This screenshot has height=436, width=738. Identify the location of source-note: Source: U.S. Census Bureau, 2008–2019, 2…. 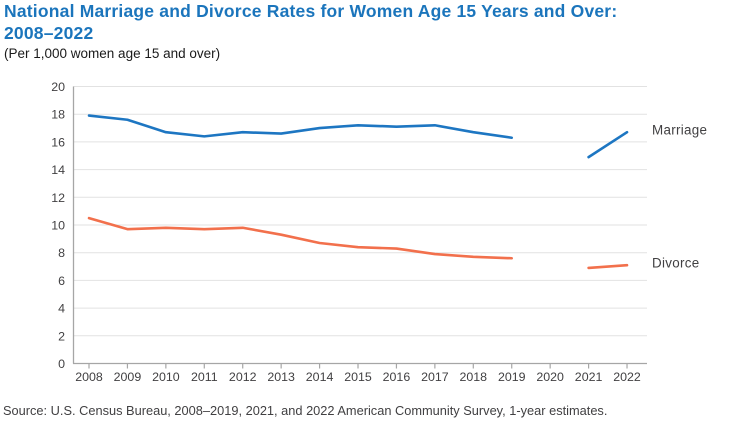
(305, 410).